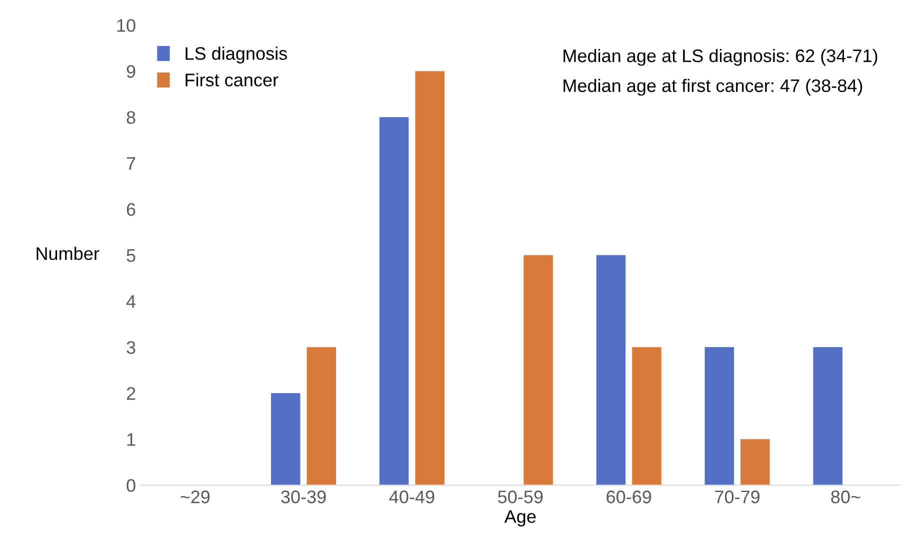 Image resolution: width=909 pixels, height=547 pixels. I want to click on legend-label: LS diagnosis, so click(236, 55).